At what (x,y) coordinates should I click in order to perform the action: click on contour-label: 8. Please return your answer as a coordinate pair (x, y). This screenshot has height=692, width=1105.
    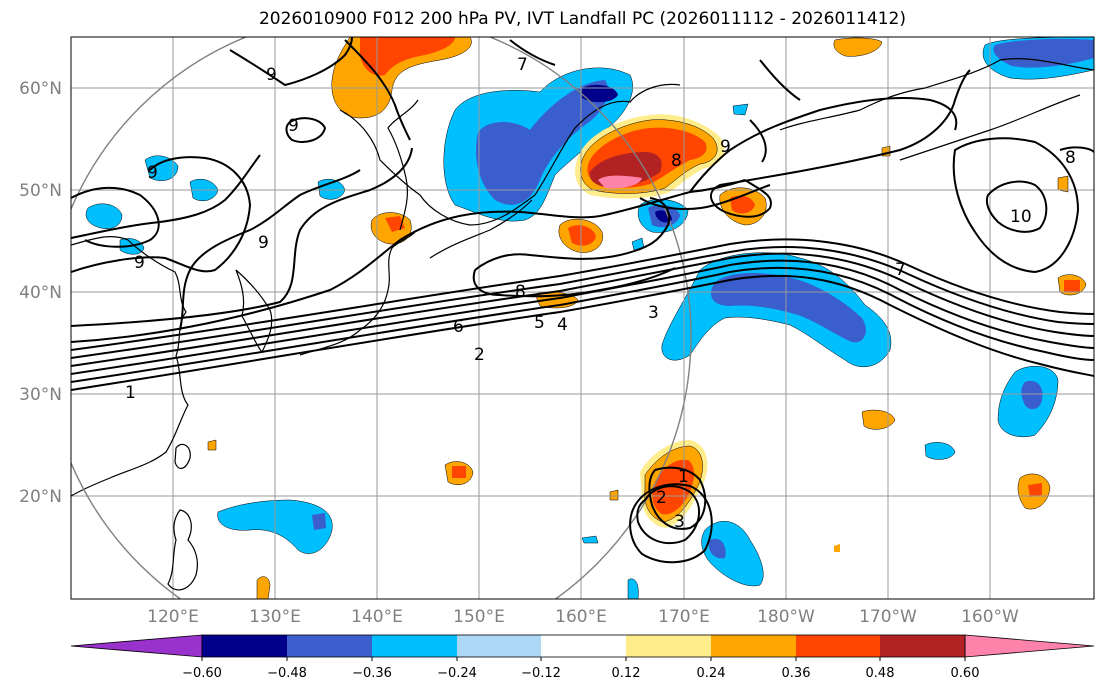
    Looking at the image, I should click on (1070, 158).